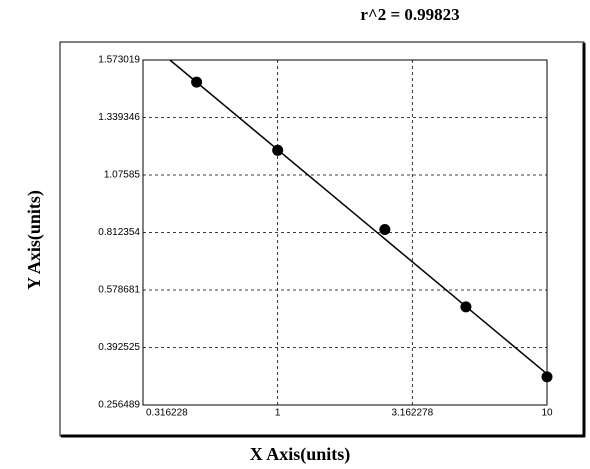  Describe the element at coordinates (119, 117) in the screenshot. I see `y-tick-label: 1.339346` at that location.